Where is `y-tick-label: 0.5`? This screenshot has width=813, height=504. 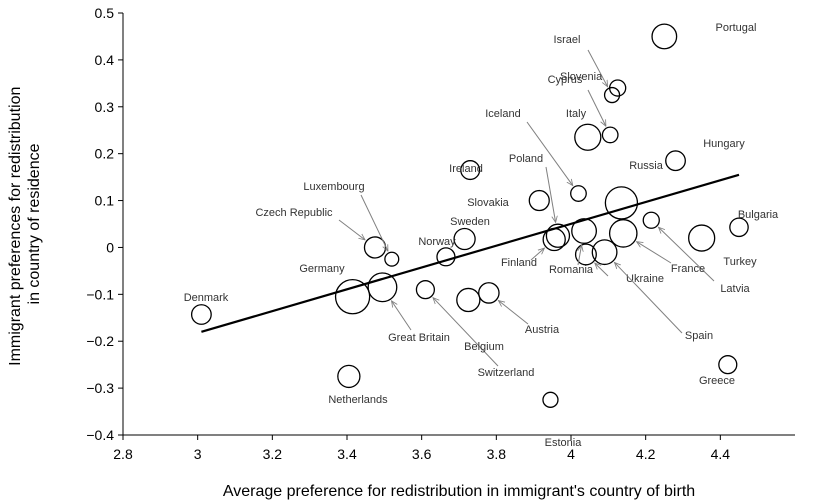 y-tick-label: 0.5 is located at coordinates (105, 13).